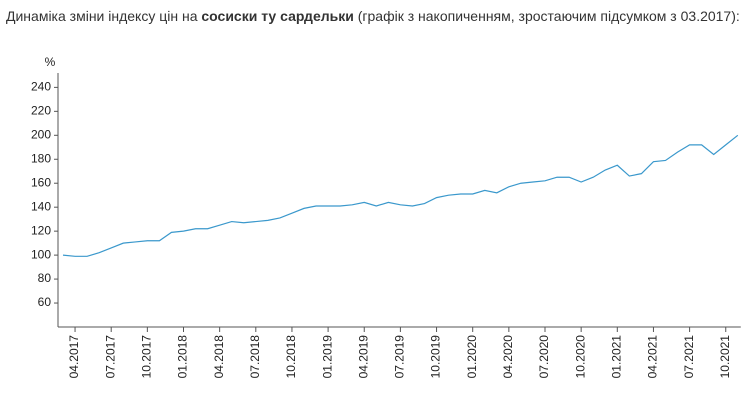 This screenshot has height=400, width=749. What do you see at coordinates (41, 87) in the screenshot?
I see `y-tick-label: 240` at bounding box center [41, 87].